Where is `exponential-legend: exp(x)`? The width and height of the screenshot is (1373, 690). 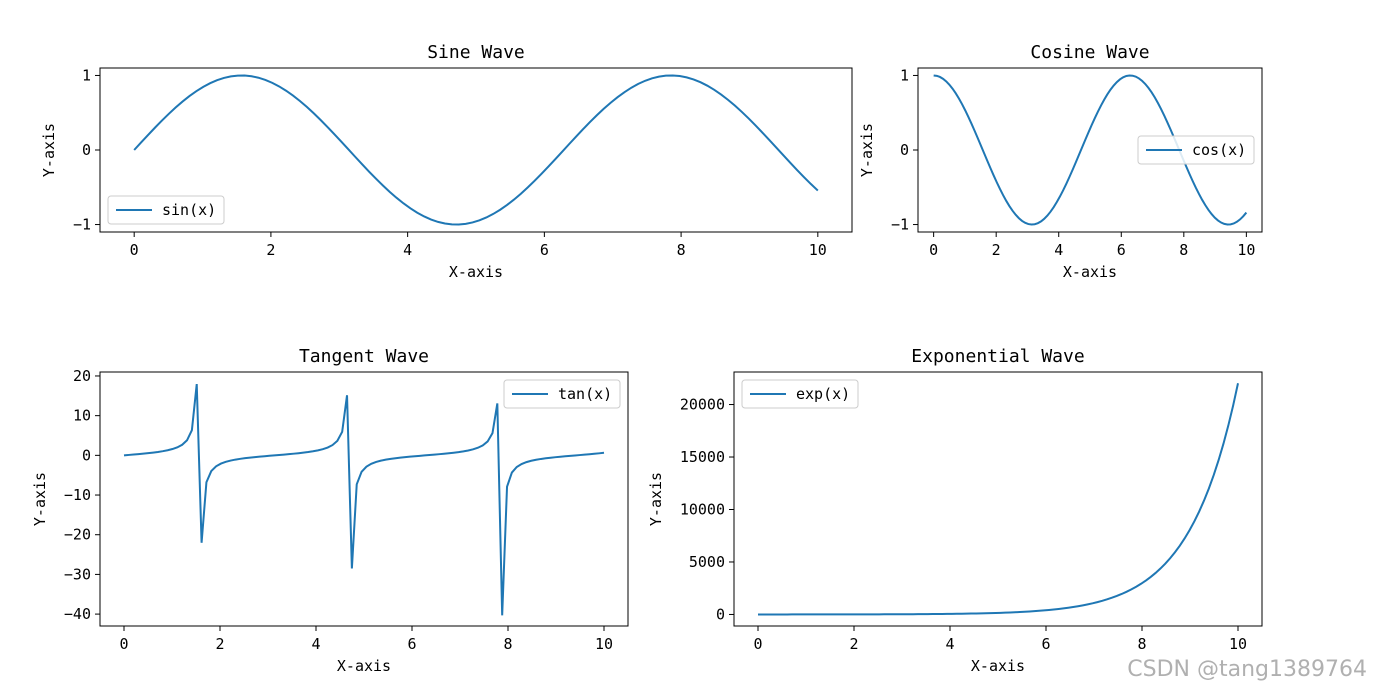 exponential-legend: exp(x) is located at coordinates (800, 394).